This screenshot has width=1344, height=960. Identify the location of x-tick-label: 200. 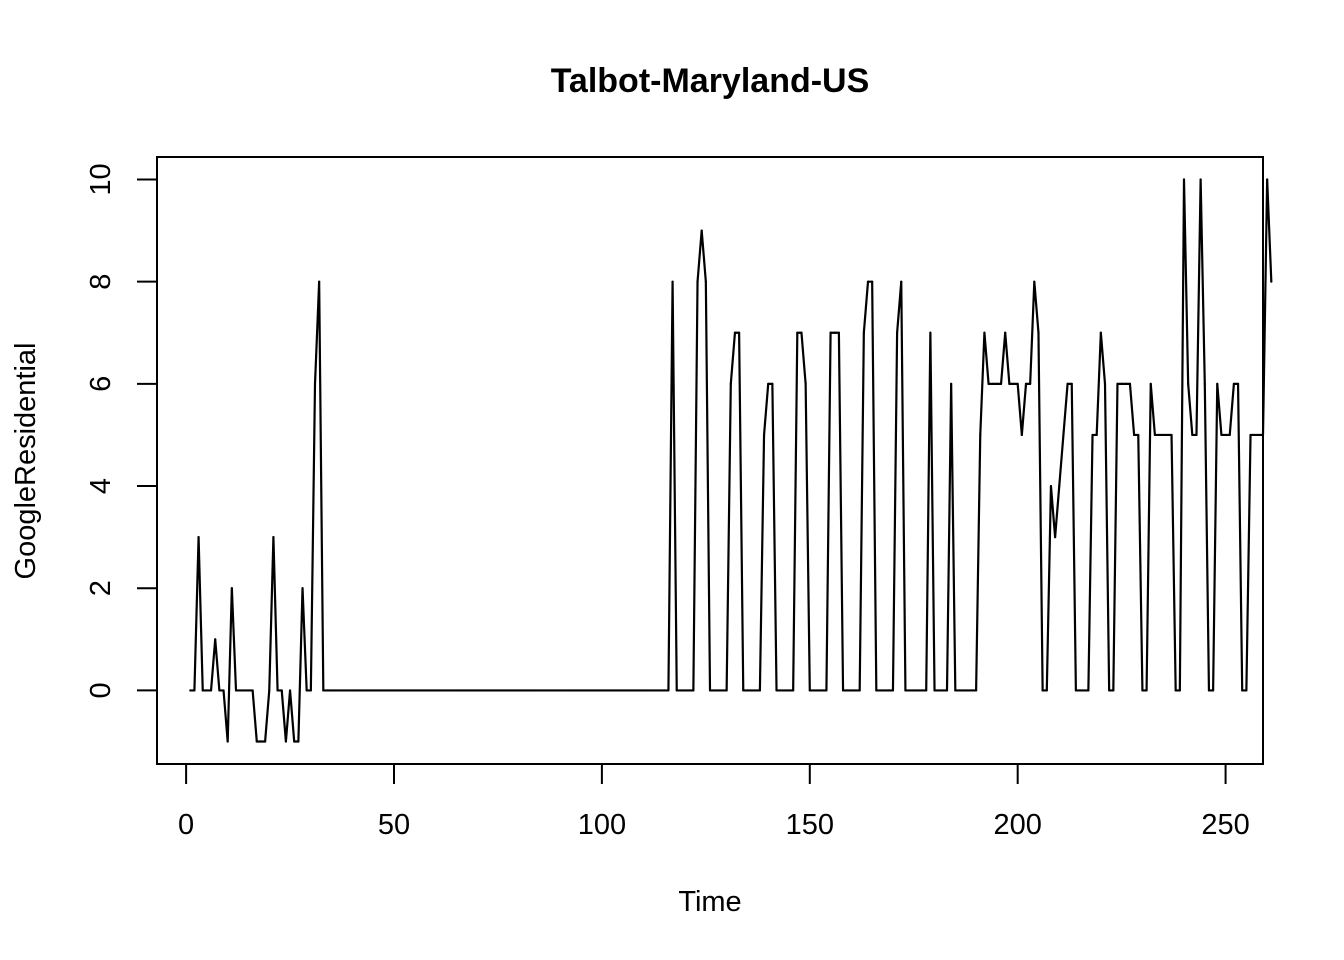
(1017, 825).